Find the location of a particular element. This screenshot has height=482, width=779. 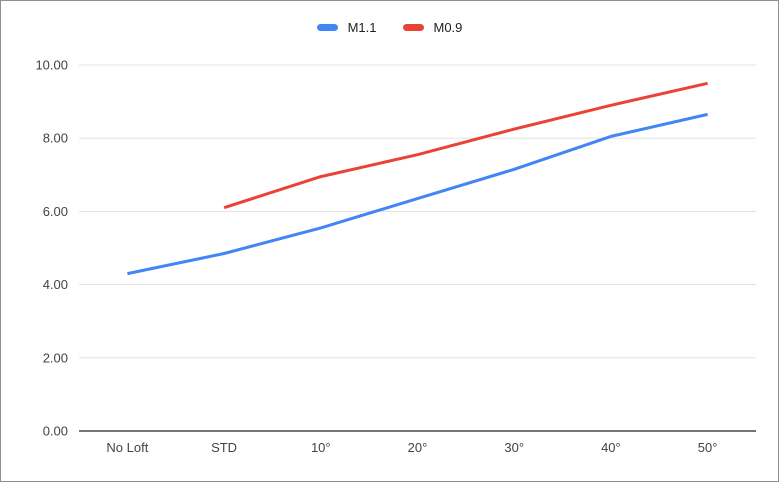

x-tick-label: 20° is located at coordinates (418, 447).